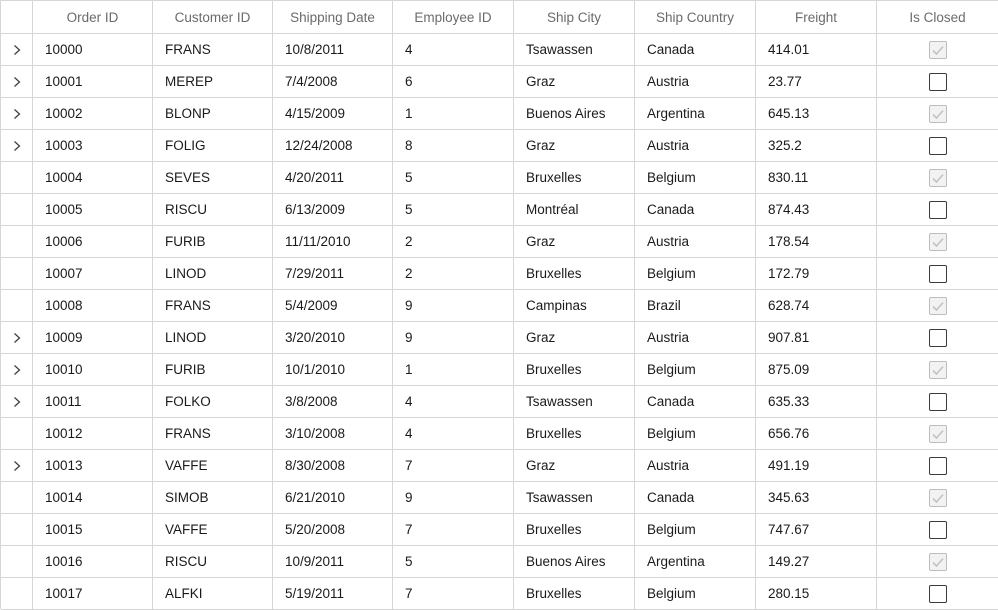  I want to click on order-id-cell: 10015, so click(93, 529).